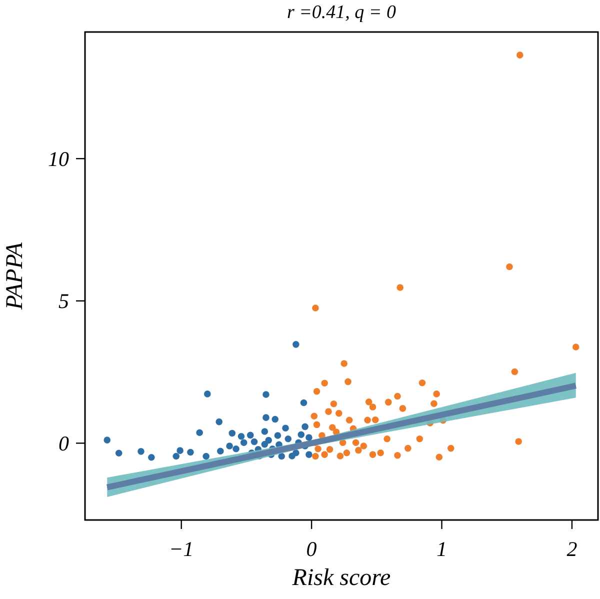 The image size is (600, 599). Describe the element at coordinates (312, 549) in the screenshot. I see `x-tick-label: 0` at that location.